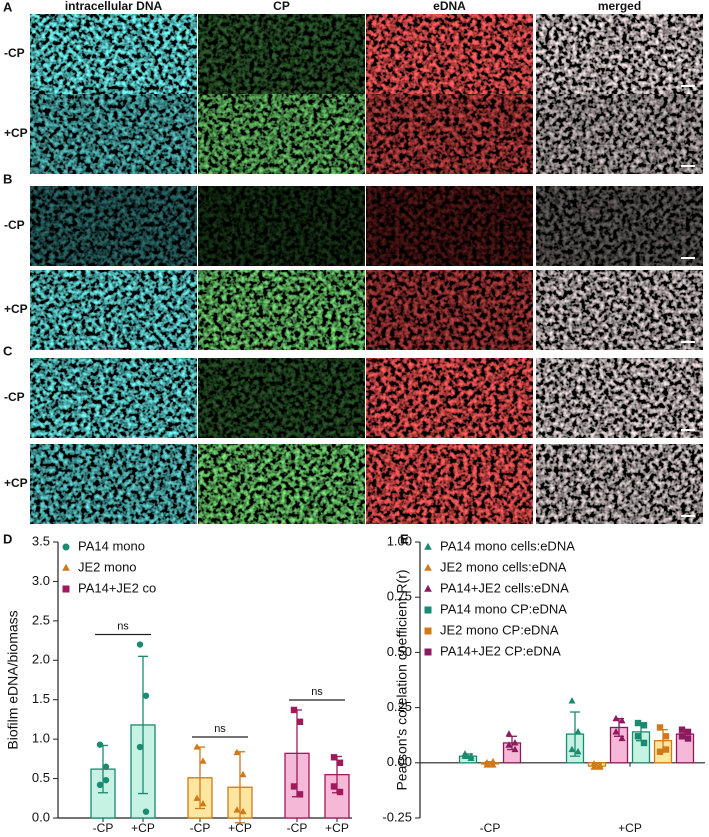 This screenshot has height=837, width=709. What do you see at coordinates (503, 608) in the screenshot?
I see `legend-label: PA14 mono CP:eDNA` at bounding box center [503, 608].